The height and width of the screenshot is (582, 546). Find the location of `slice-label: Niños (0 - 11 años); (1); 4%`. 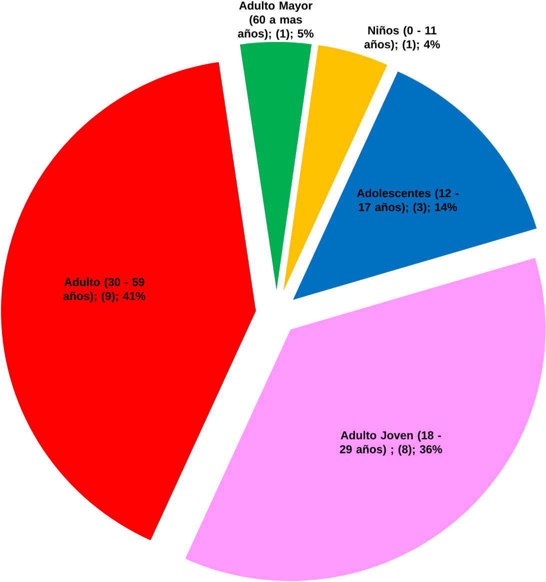

slice-label: Niños (0 - 11 años); (1); 4% is located at coordinates (402, 38).